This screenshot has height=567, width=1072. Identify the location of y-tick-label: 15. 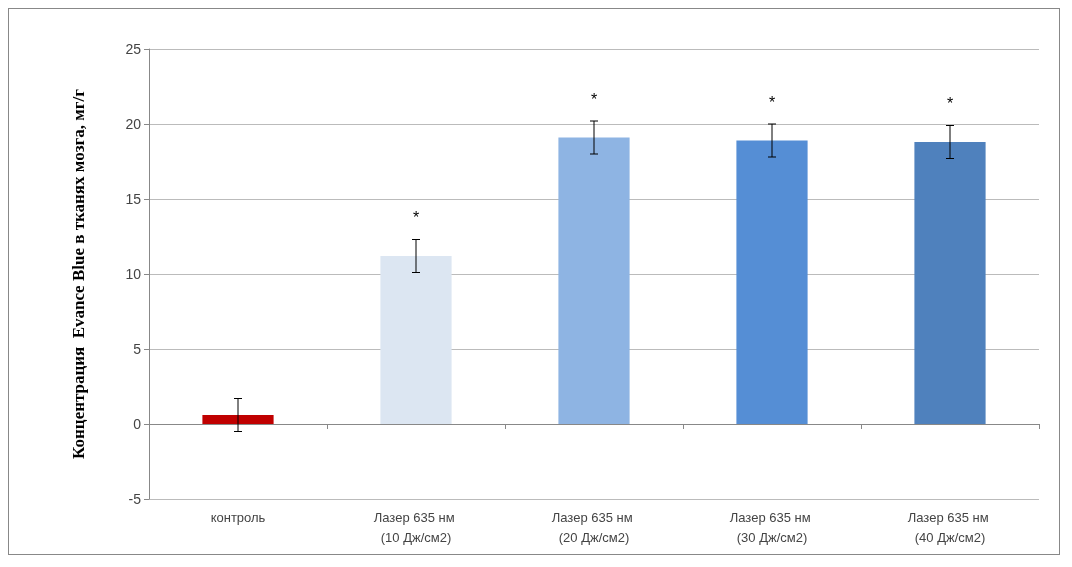
(133, 199).